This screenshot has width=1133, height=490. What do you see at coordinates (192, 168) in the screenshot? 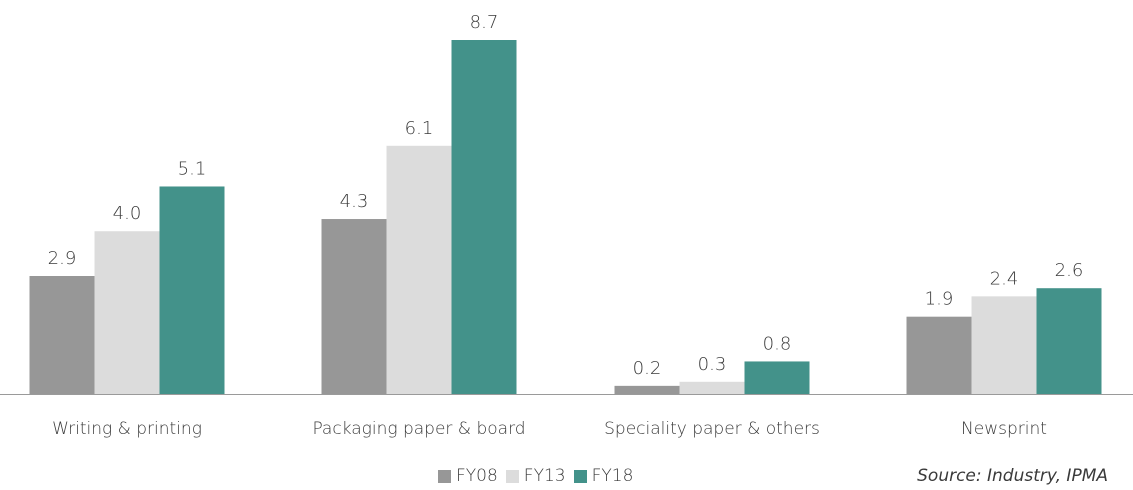
I see `data-label-fy18-writing-printing: 5.1` at bounding box center [192, 168].